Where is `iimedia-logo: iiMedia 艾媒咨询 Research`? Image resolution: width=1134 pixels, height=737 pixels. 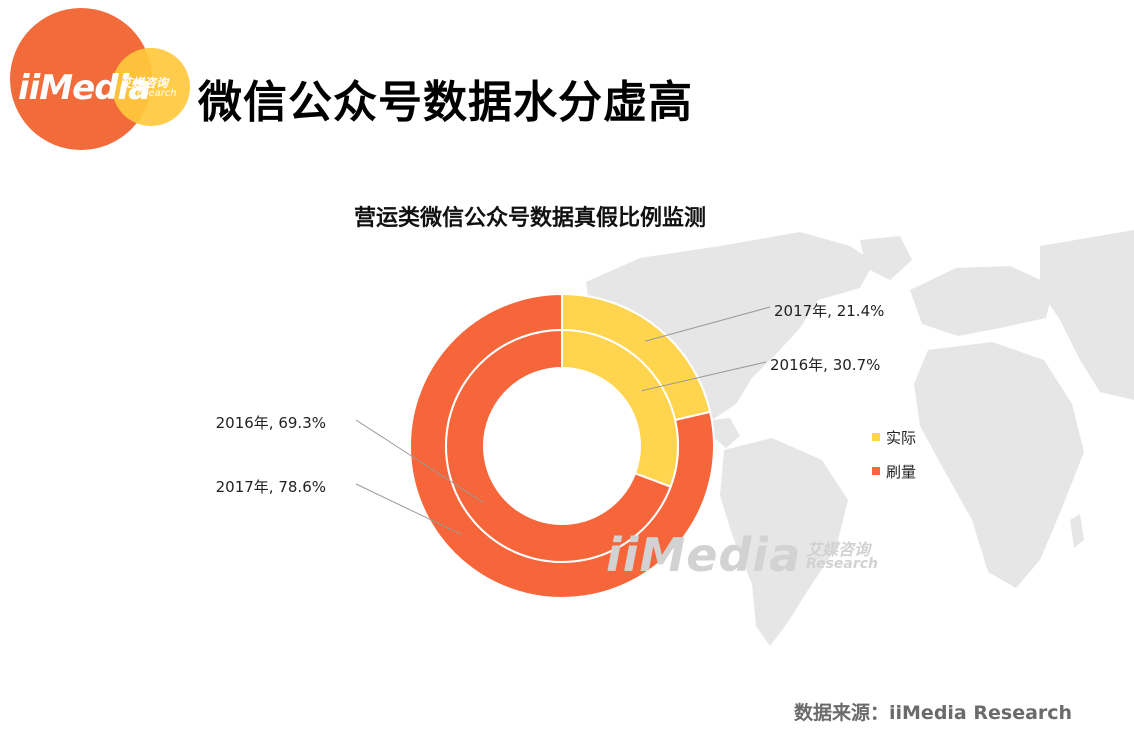 iimedia-logo: iiMedia 艾媒咨询 Research is located at coordinates (100, 80).